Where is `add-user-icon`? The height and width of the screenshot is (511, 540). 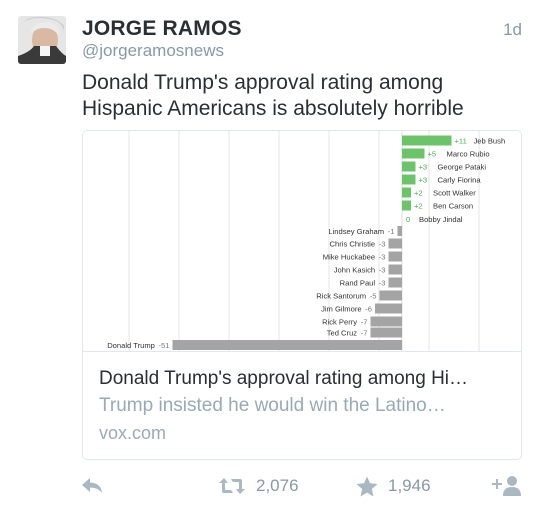
add-user-icon is located at coordinates (507, 486).